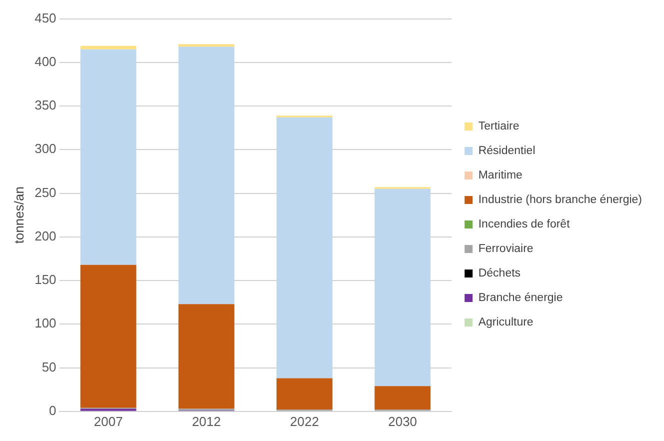 Image resolution: width=664 pixels, height=441 pixels. What do you see at coordinates (507, 151) in the screenshot?
I see `legend-label: Résidentiel` at bounding box center [507, 151].